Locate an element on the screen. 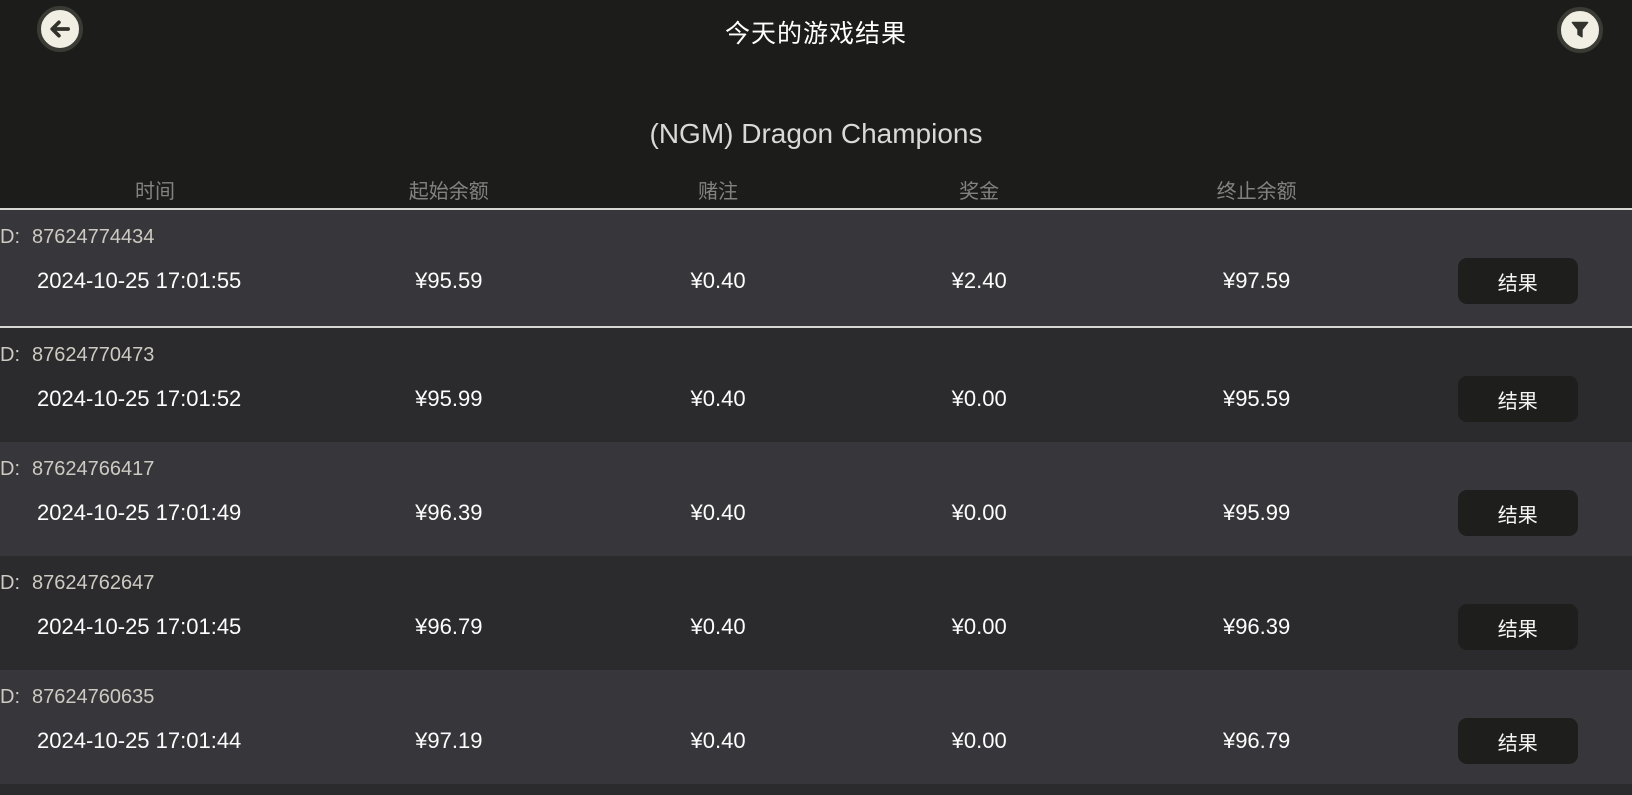 This screenshot has width=1632, height=795. time-cell: 2024-10-25 17:01:49 is located at coordinates (139, 512).